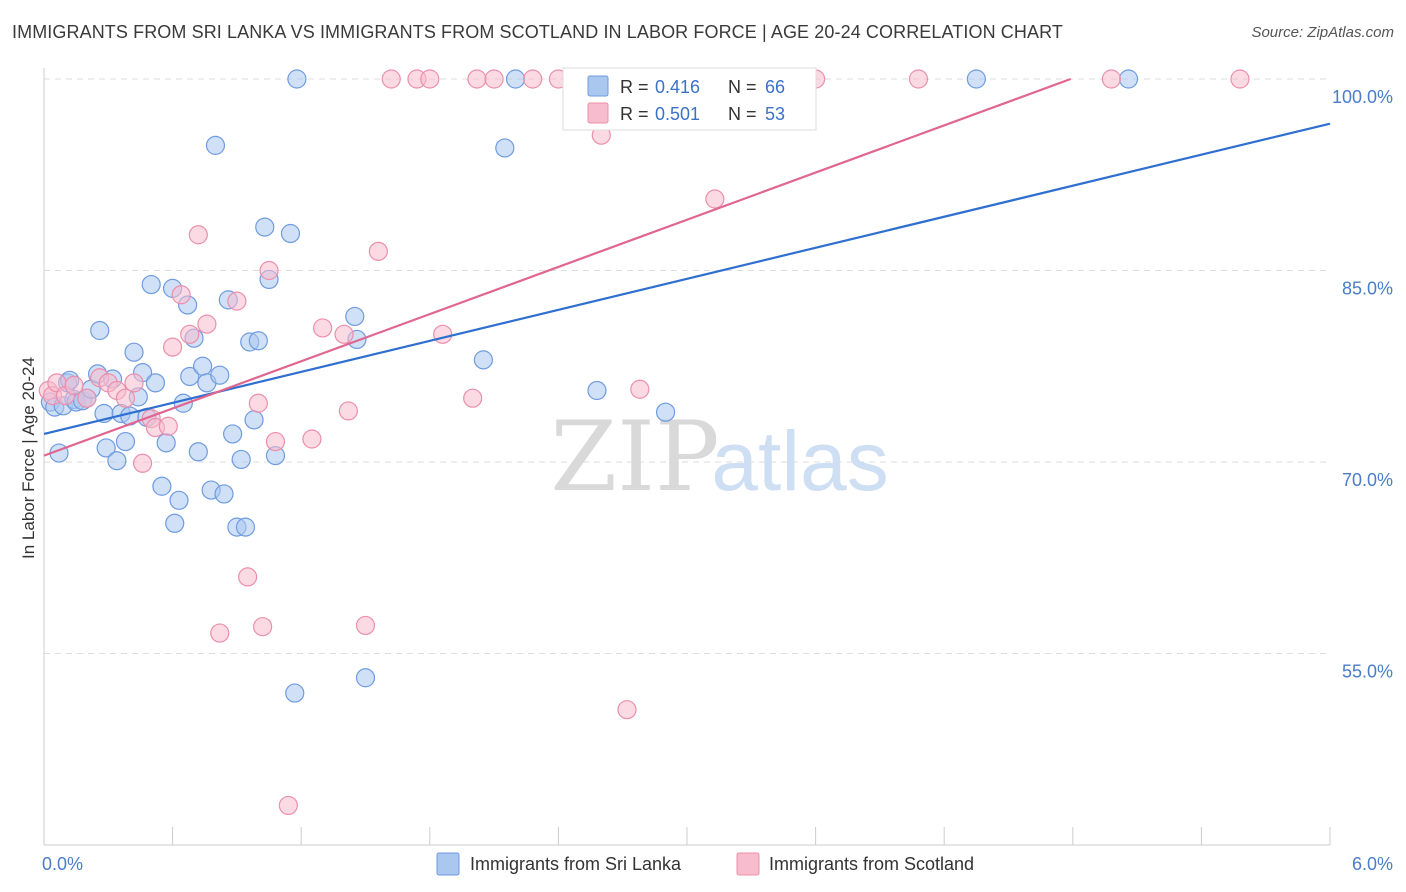  What do you see at coordinates (62, 864) in the screenshot?
I see `x-tick-label-left: 0.0%` at bounding box center [62, 864].